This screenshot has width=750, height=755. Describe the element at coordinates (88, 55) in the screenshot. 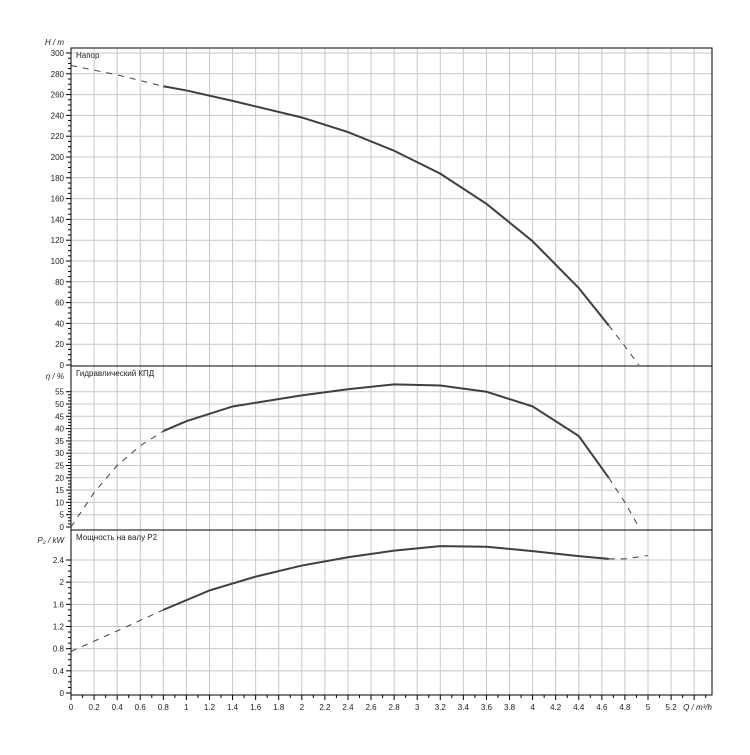

I see `panel-title: Напор` at that location.